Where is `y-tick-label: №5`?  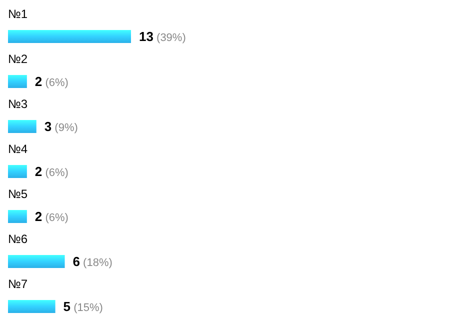
y-tick-label: №5 is located at coordinates (18, 194).